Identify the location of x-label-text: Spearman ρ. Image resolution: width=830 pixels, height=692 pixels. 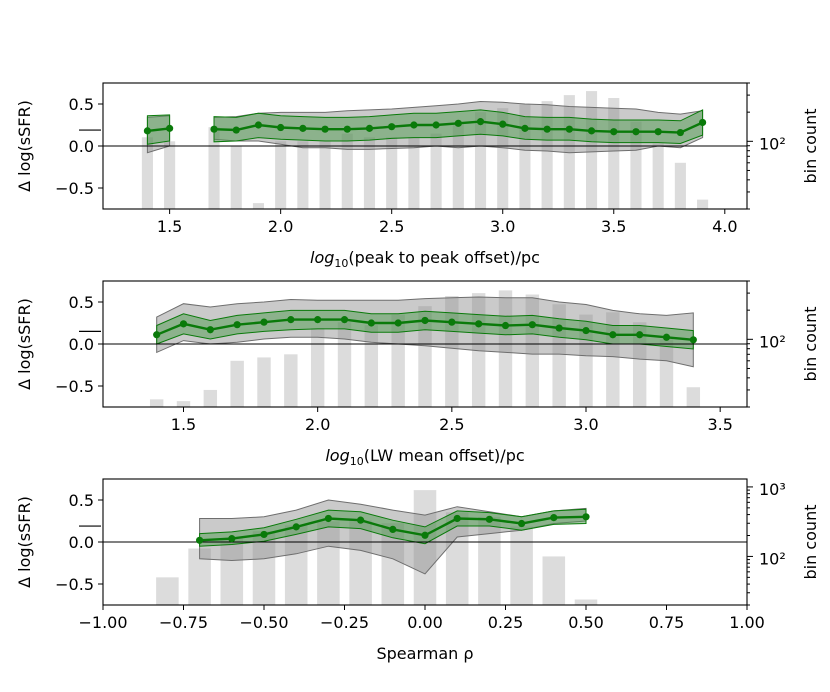
(424, 653).